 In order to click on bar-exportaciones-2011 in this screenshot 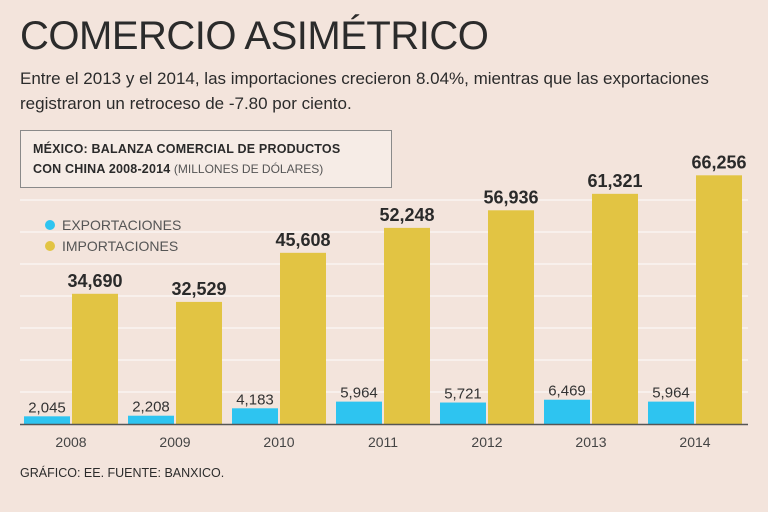, I will do `click(359, 412)`.